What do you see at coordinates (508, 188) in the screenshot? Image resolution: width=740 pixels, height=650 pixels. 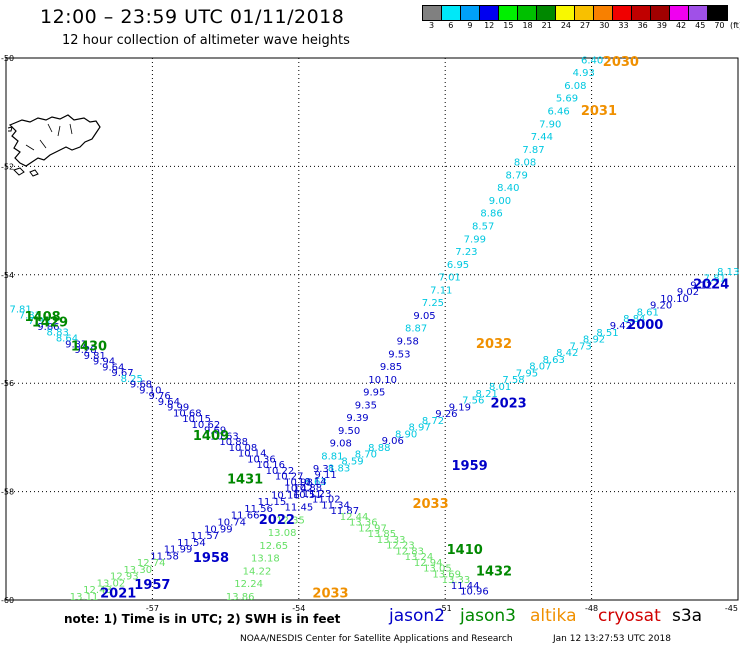 I see `wave-height-value: 8.40` at bounding box center [508, 188].